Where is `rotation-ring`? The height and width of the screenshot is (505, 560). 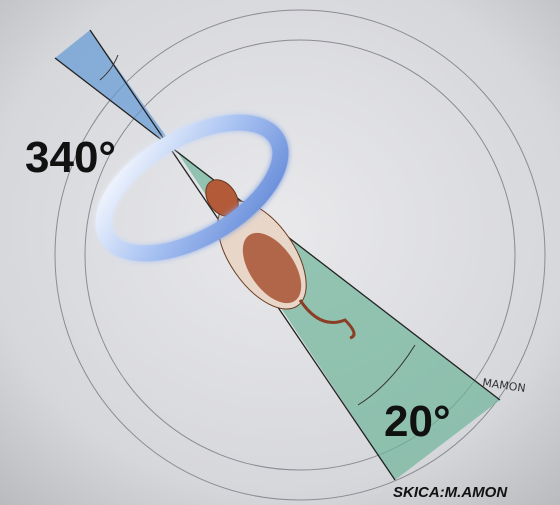
rotation-ring is located at coordinates (192, 188).